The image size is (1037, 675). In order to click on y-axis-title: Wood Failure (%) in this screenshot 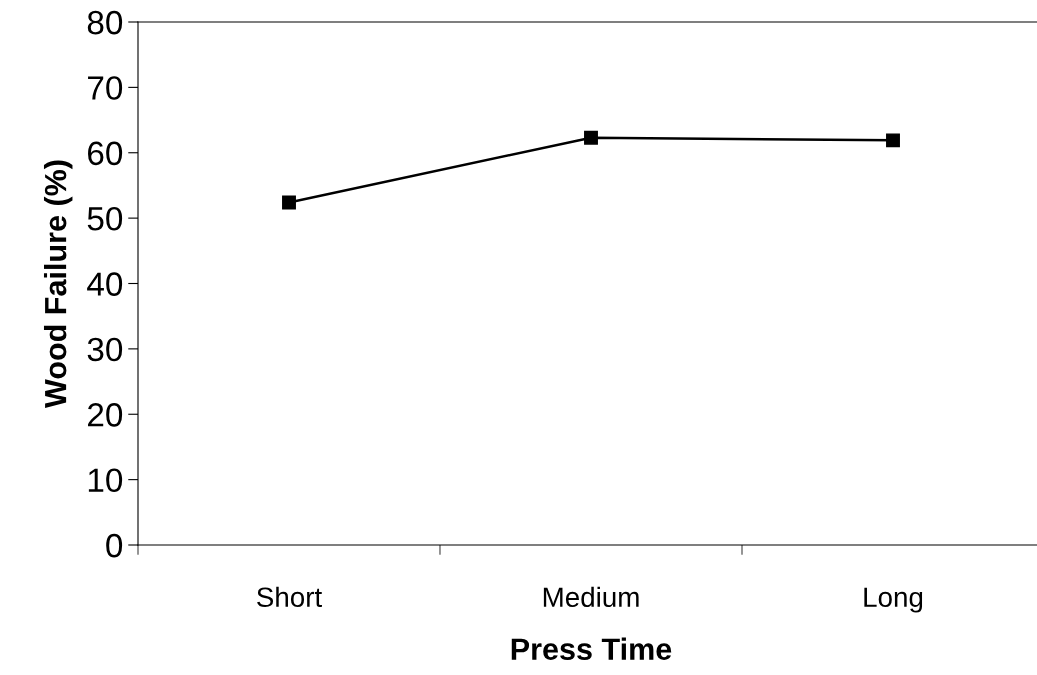, I will do `click(58, 284)`.